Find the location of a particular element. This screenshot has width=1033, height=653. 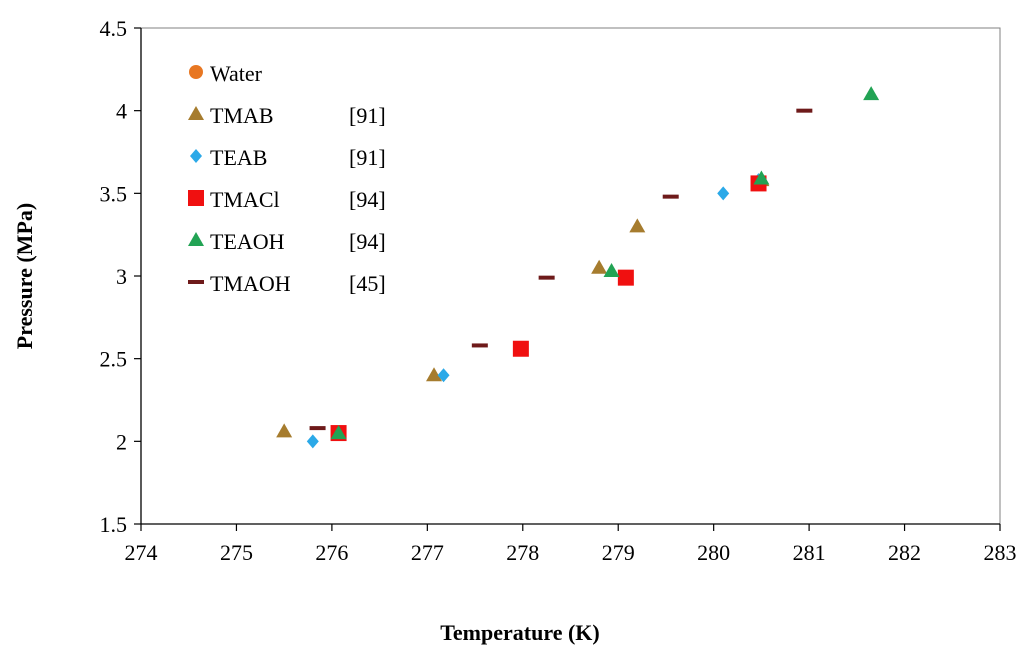

y-tick-label: 1.5 is located at coordinates (114, 524).